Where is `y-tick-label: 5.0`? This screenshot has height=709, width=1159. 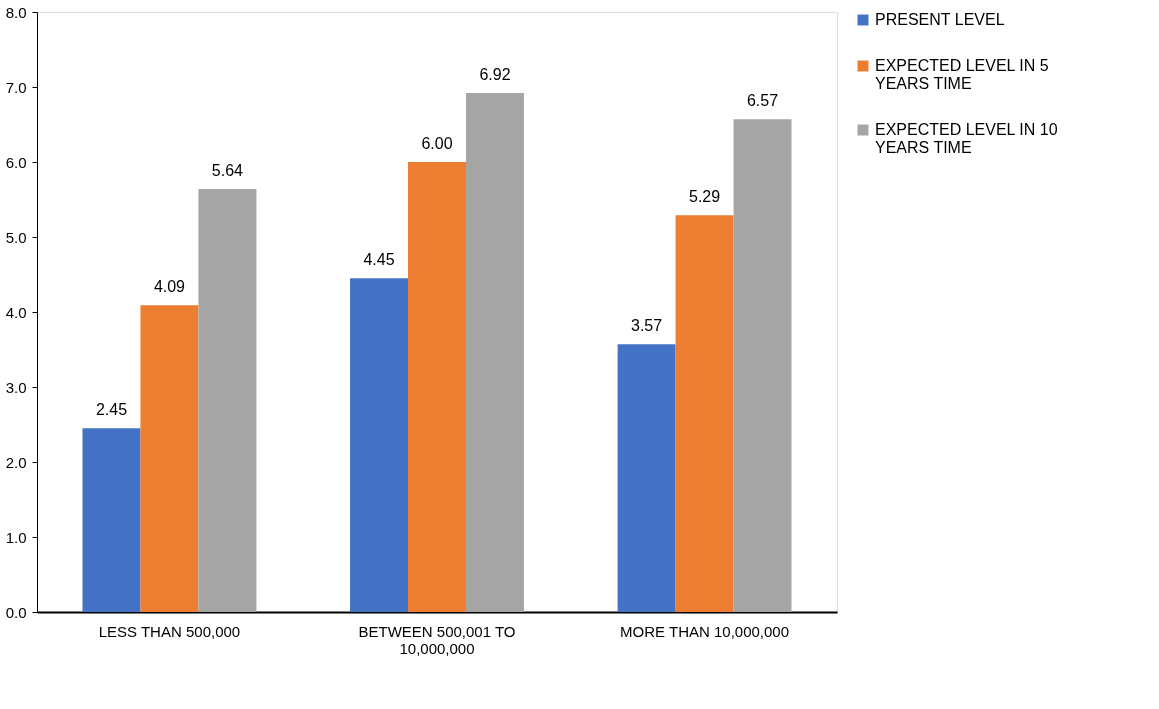
y-tick-label: 5.0 is located at coordinates (16, 237).